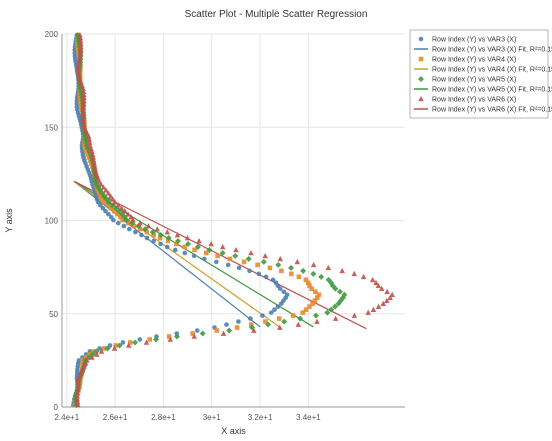  What do you see at coordinates (474, 100) in the screenshot?
I see `legend-entry-label: Row Index (Y) vs VAR6 (X)` at bounding box center [474, 100].